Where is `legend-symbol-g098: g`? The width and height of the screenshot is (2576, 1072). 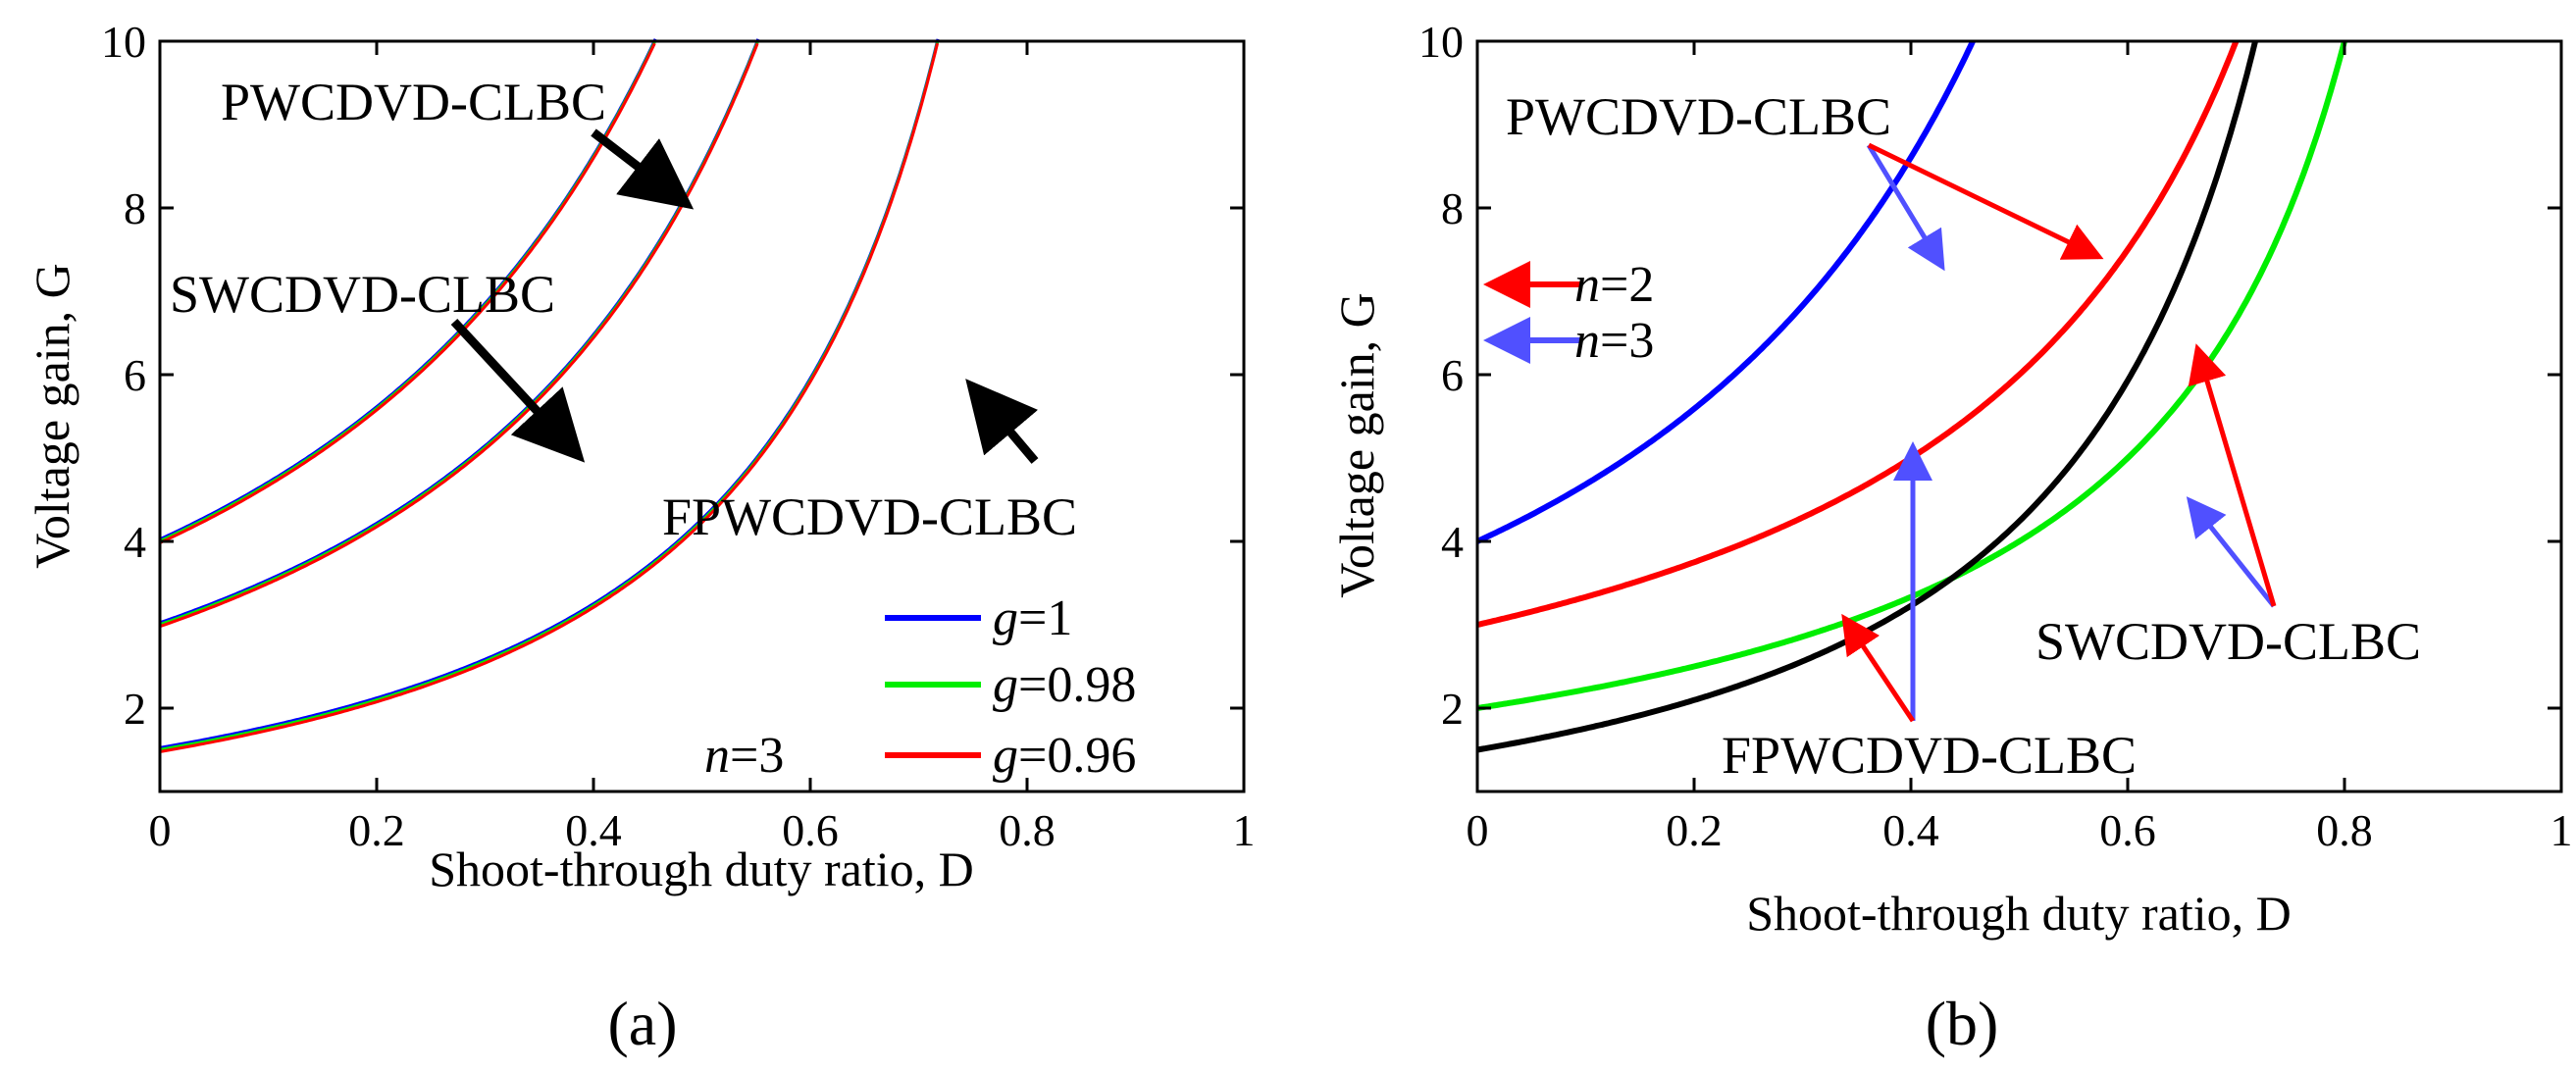 legend-symbol-g098: g is located at coordinates (1005, 685).